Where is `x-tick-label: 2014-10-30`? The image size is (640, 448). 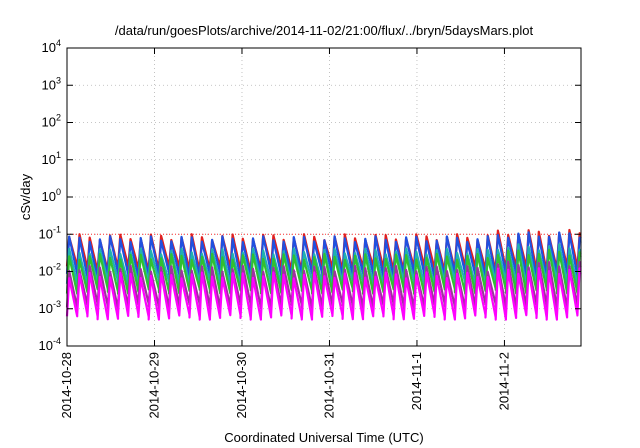 x-tick-label: 2014-10-30 is located at coordinates (241, 385).